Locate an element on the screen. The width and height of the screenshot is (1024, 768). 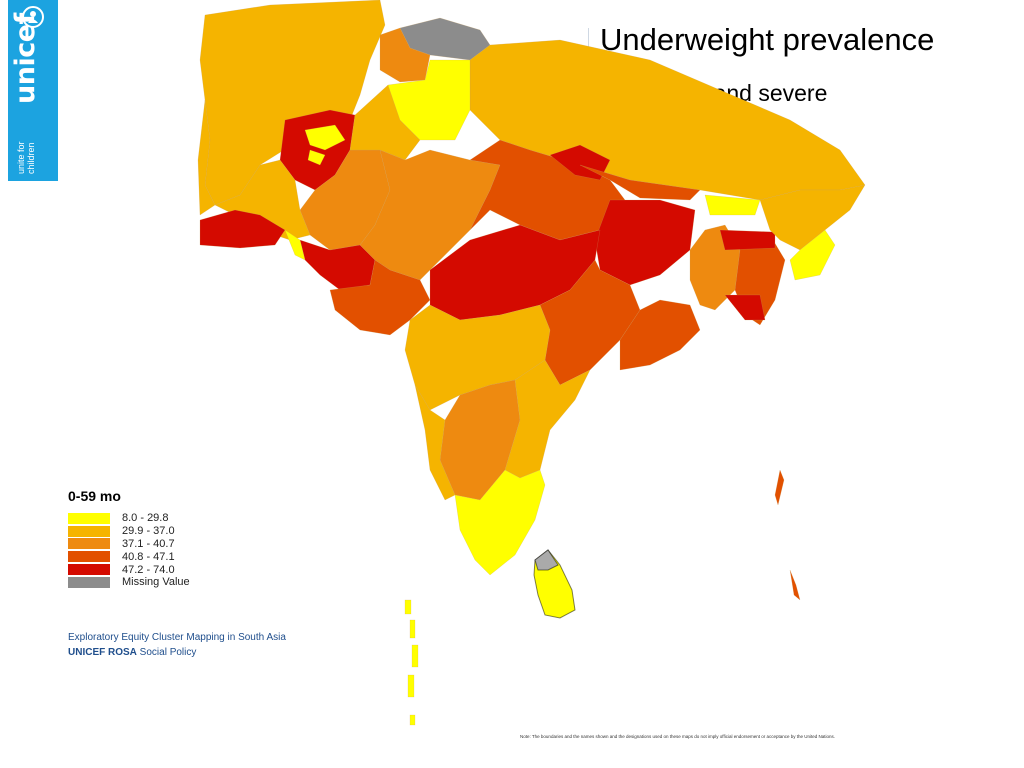
region-northeast is located at coordinates (812, 217).